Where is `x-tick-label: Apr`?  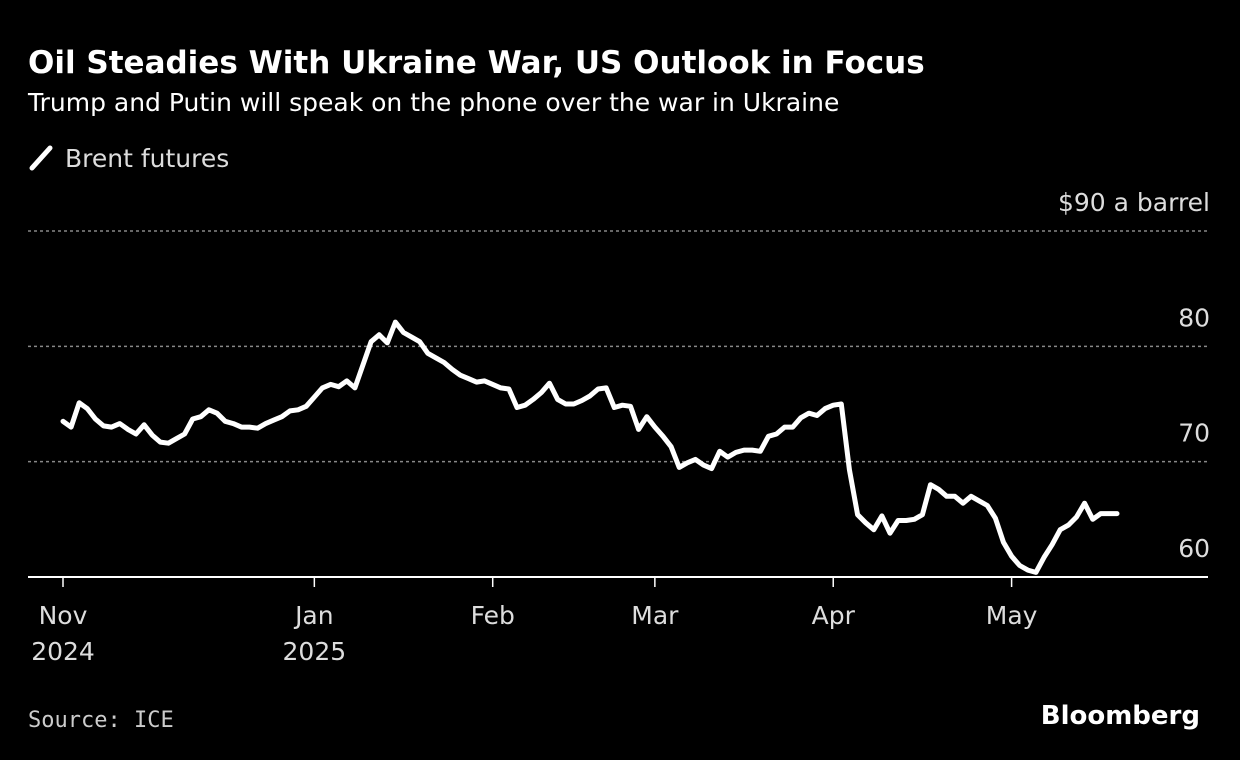 x-tick-label: Apr is located at coordinates (834, 615).